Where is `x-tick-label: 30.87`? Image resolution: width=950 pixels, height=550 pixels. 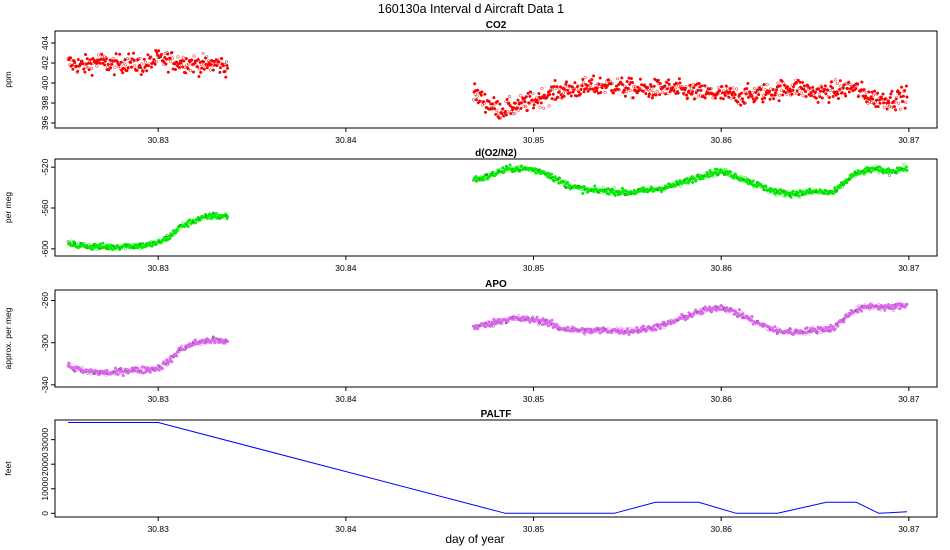
x-tick-label: 30.87 is located at coordinates (909, 399).